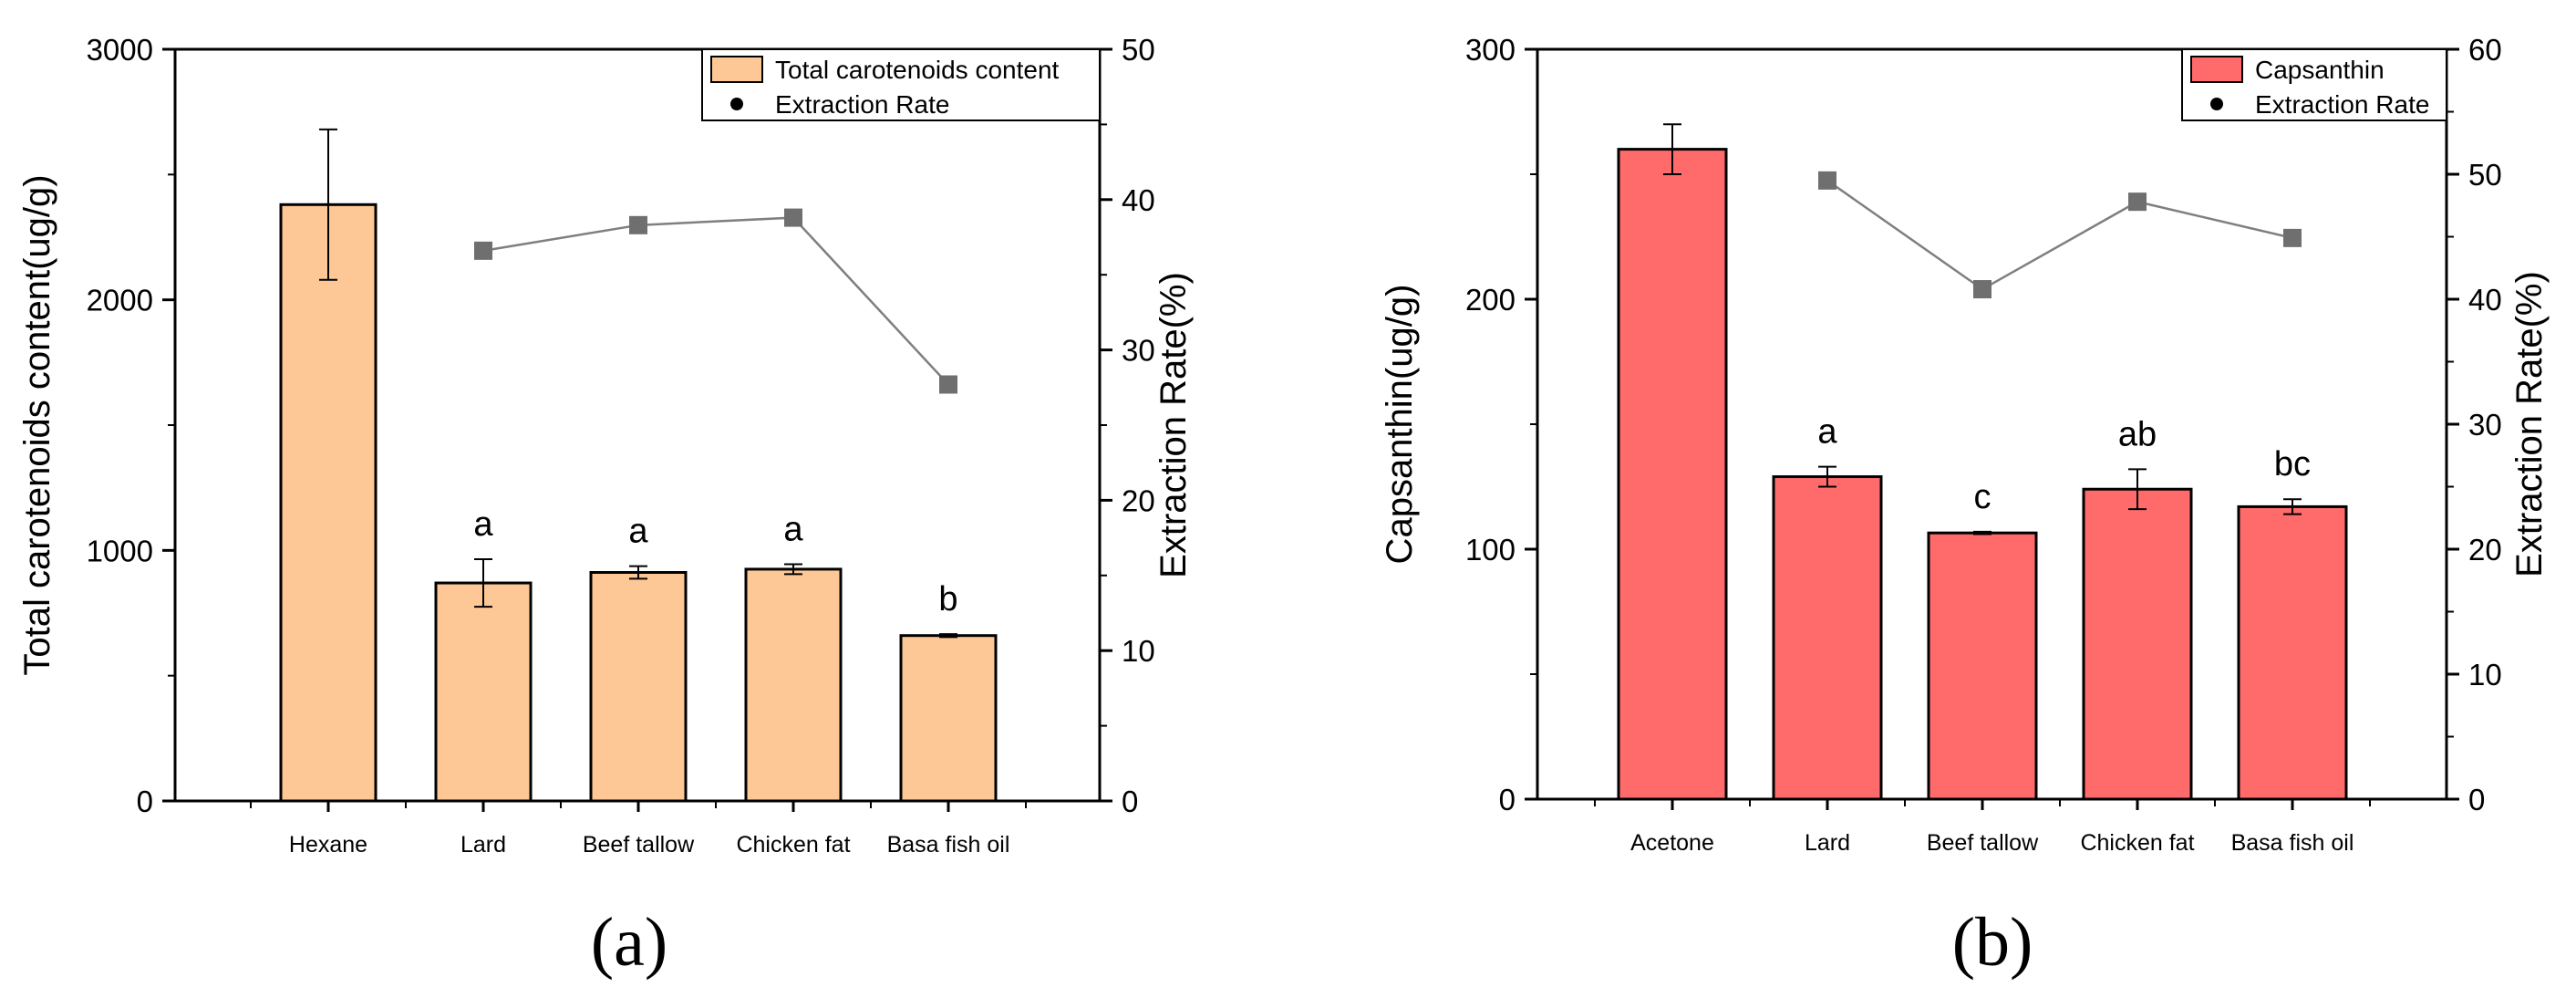 The width and height of the screenshot is (2576, 998). Describe the element at coordinates (2320, 70) in the screenshot. I see `legend-label: Capsanthin` at that location.